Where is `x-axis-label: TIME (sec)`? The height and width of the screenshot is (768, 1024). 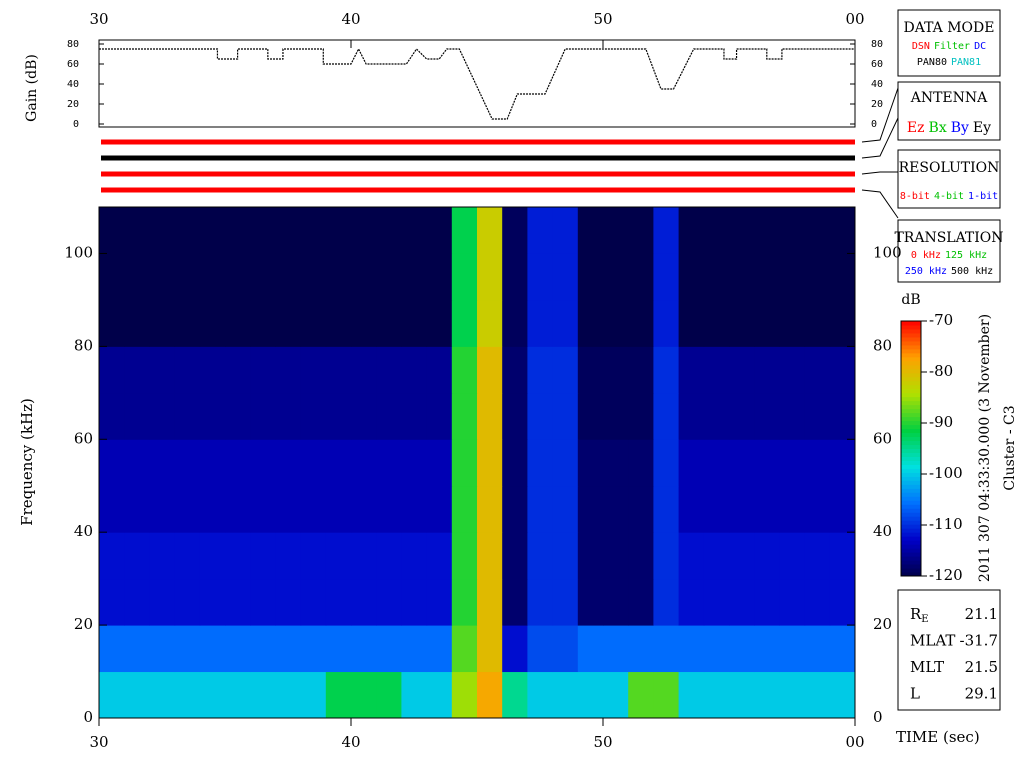
x-axis-label: TIME (sec) is located at coordinates (938, 737).